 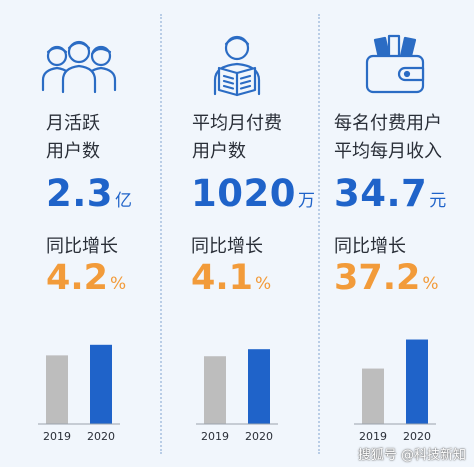 I want to click on reader-icon, so click(x=237, y=65).